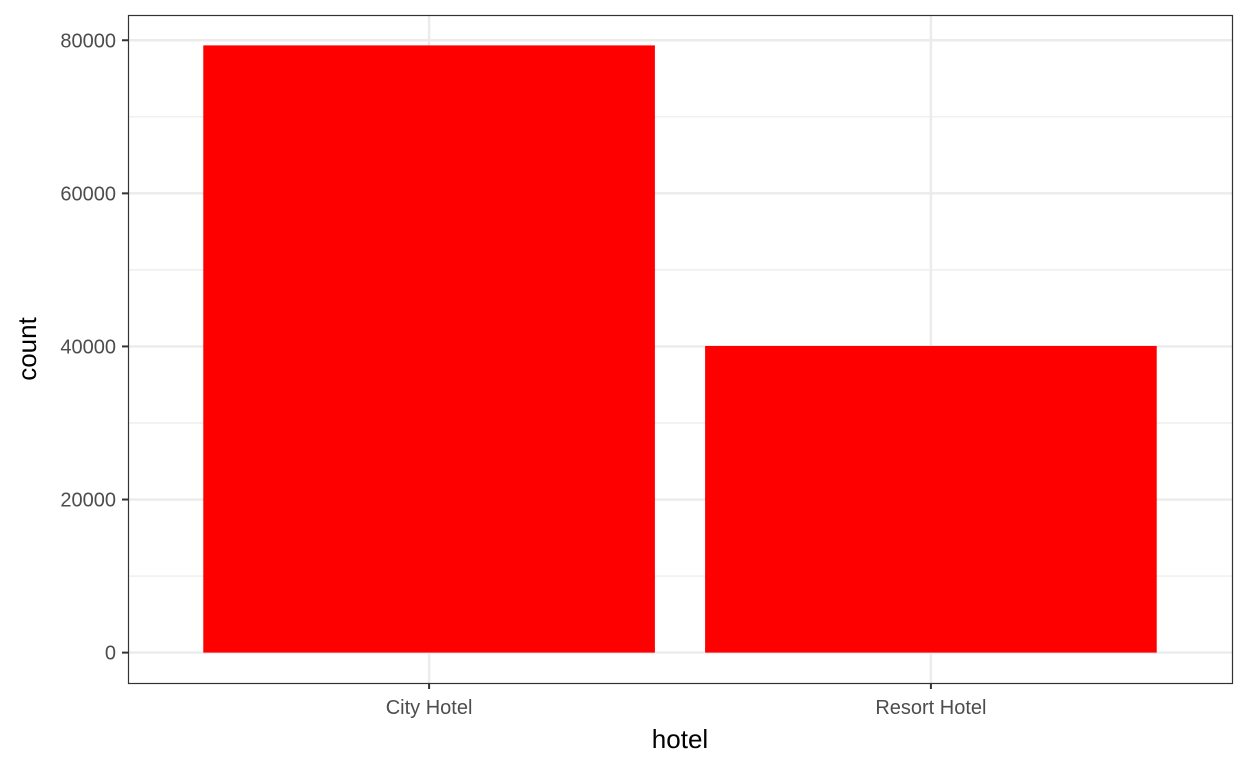  Describe the element at coordinates (930, 708) in the screenshot. I see `x-tick-label: Resort Hotel` at that location.